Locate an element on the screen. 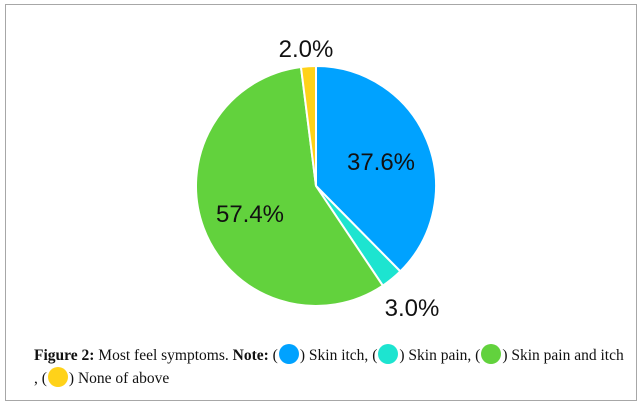 This screenshot has height=407, width=644. legend-swatch-skin-itch is located at coordinates (288, 354).